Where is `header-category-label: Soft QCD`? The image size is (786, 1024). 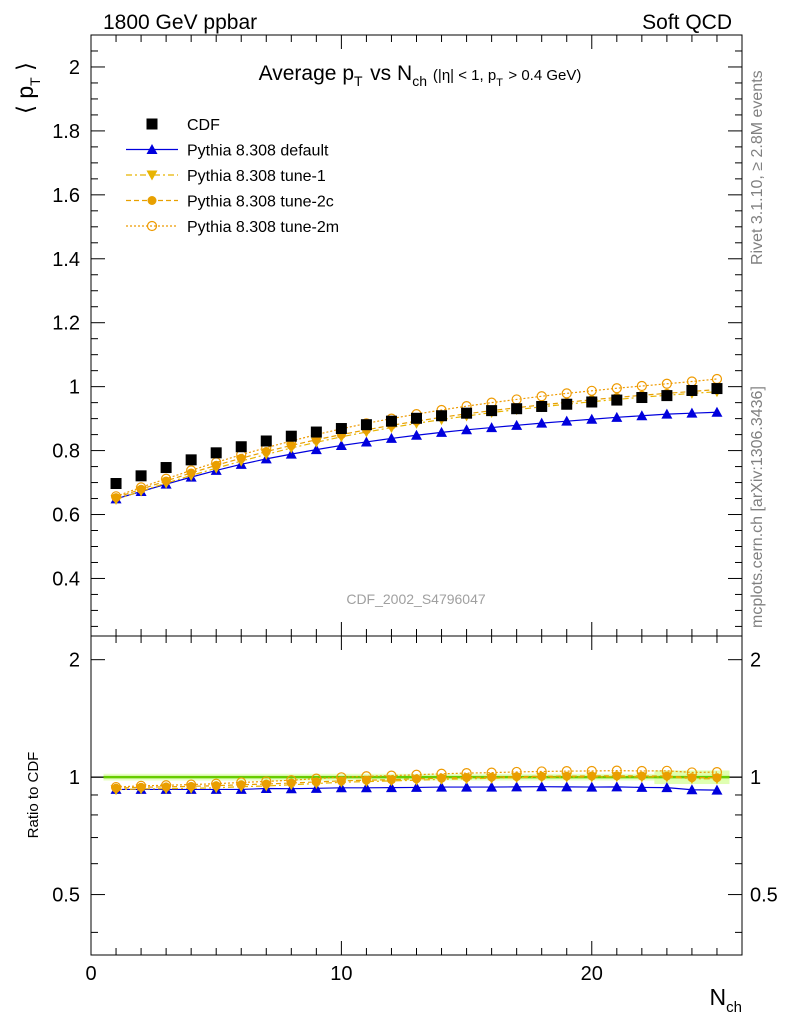
header-category-label: Soft QCD is located at coordinates (687, 22).